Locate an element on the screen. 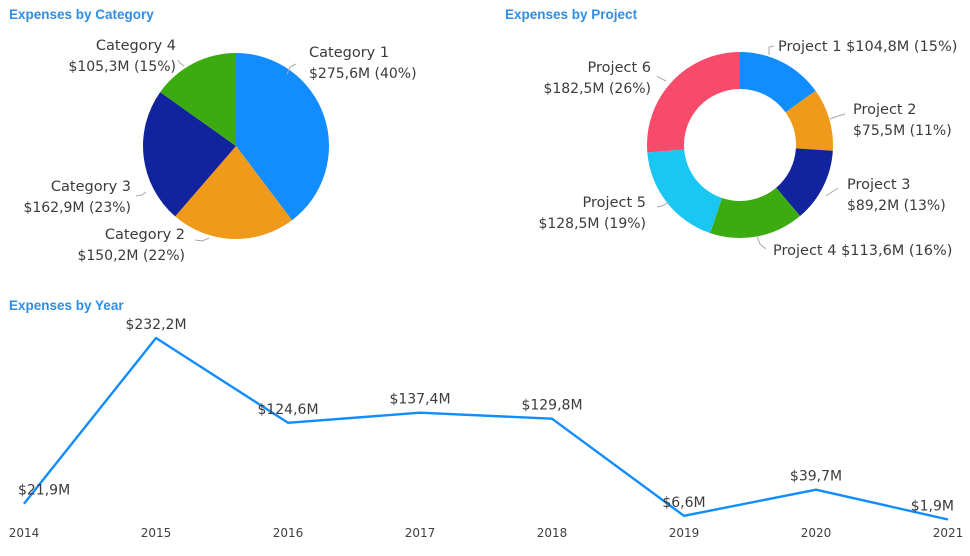 This screenshot has width=970, height=556. data-label-2019: $6,6M is located at coordinates (683, 503).